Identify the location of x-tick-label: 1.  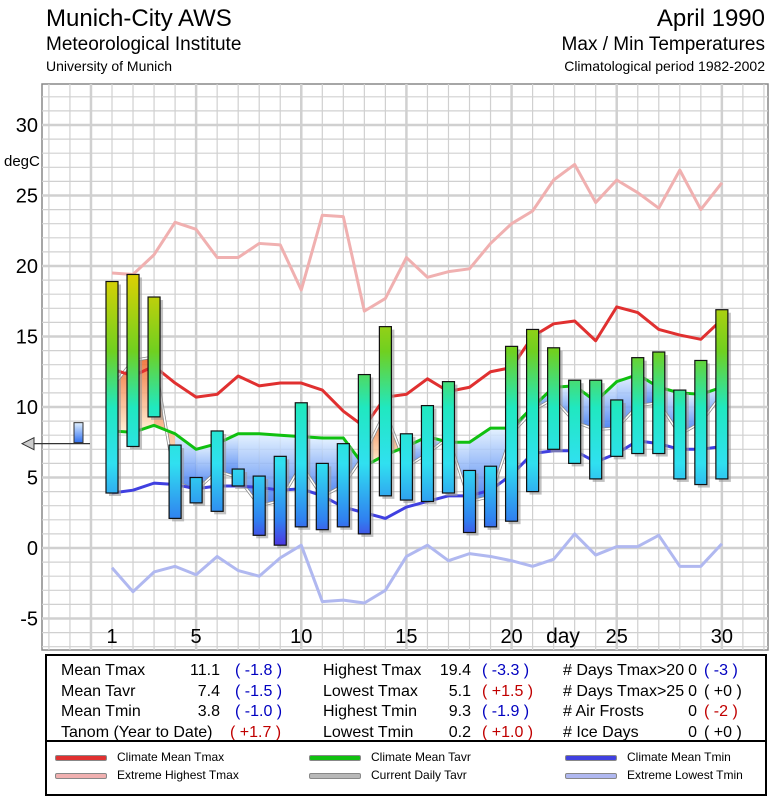
(111, 637).